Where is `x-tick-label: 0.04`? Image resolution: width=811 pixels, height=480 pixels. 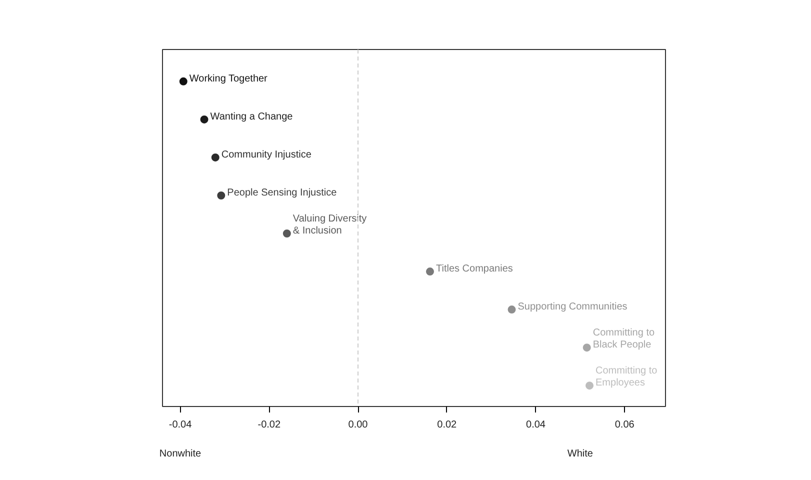 x-tick-label: 0.04 is located at coordinates (536, 425).